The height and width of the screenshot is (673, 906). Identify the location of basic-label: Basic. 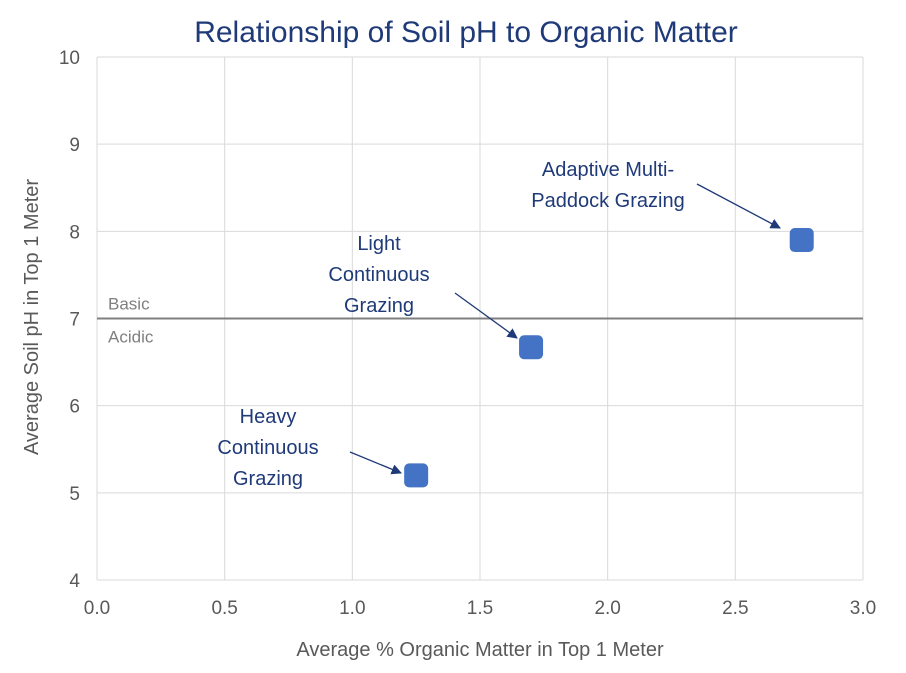
(129, 304).